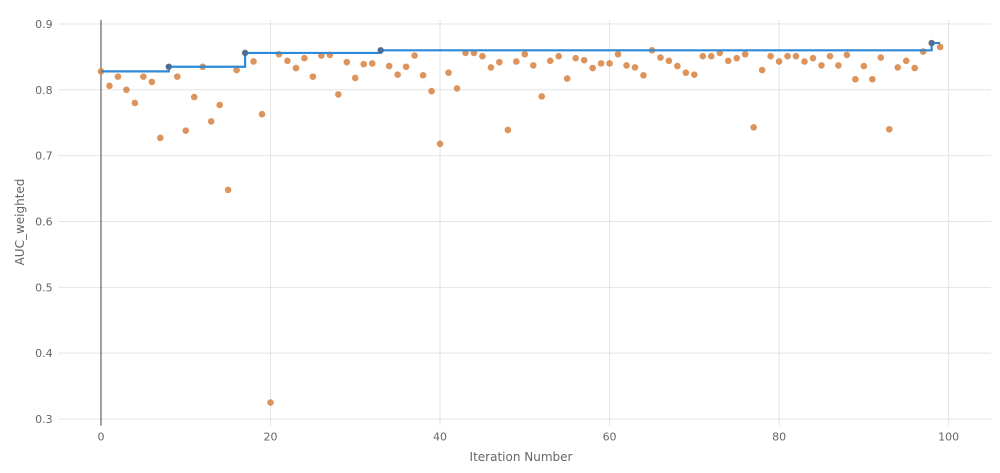  What do you see at coordinates (528, 437) in the screenshot?
I see `x-tick-labels: 0 20 40 60 80 100` at bounding box center [528, 437].